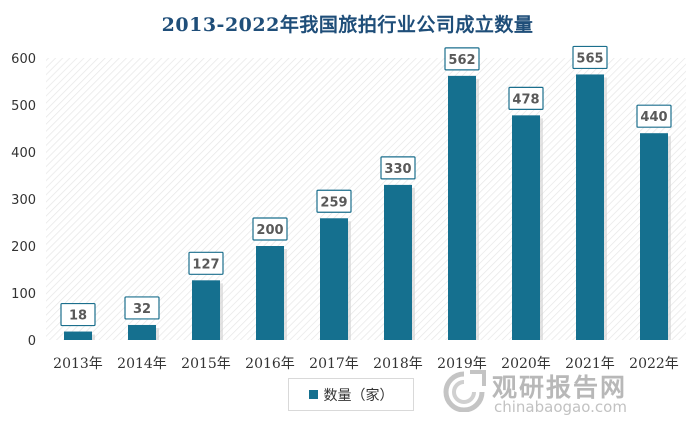 Image resolution: width=695 pixels, height=423 pixels. I want to click on y-axis: 0 100 200 300 400 500 600, so click(23, 200).